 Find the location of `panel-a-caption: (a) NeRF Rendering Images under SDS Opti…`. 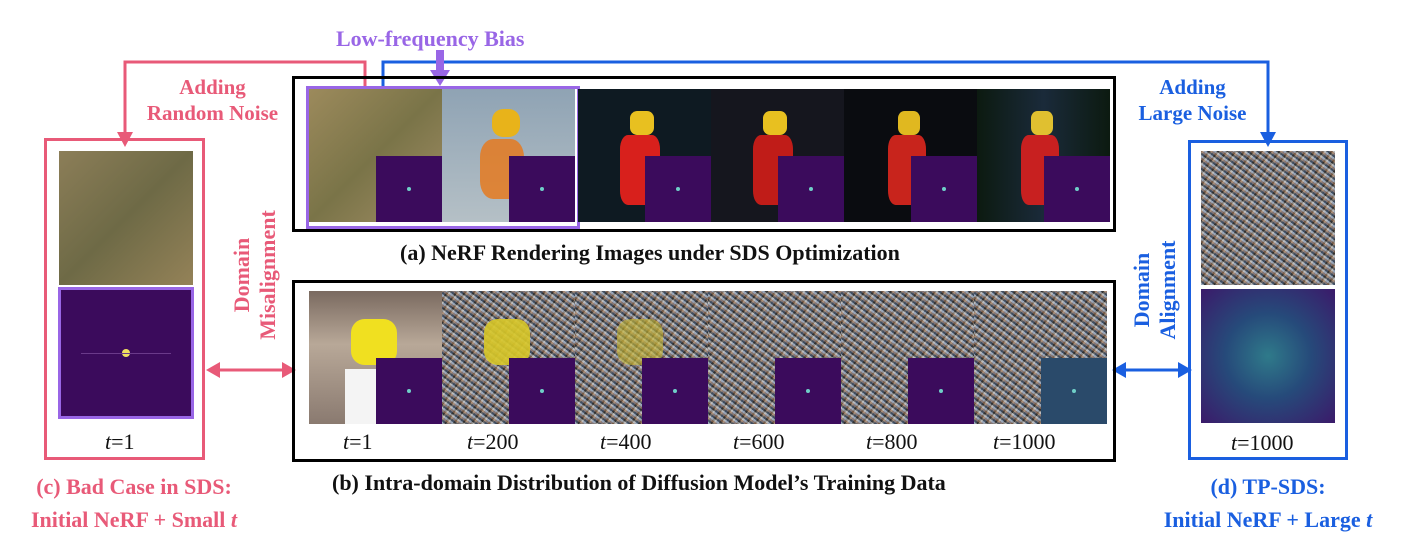

panel-a-caption: (a) NeRF Rendering Images under SDS Opti… is located at coordinates (650, 252).